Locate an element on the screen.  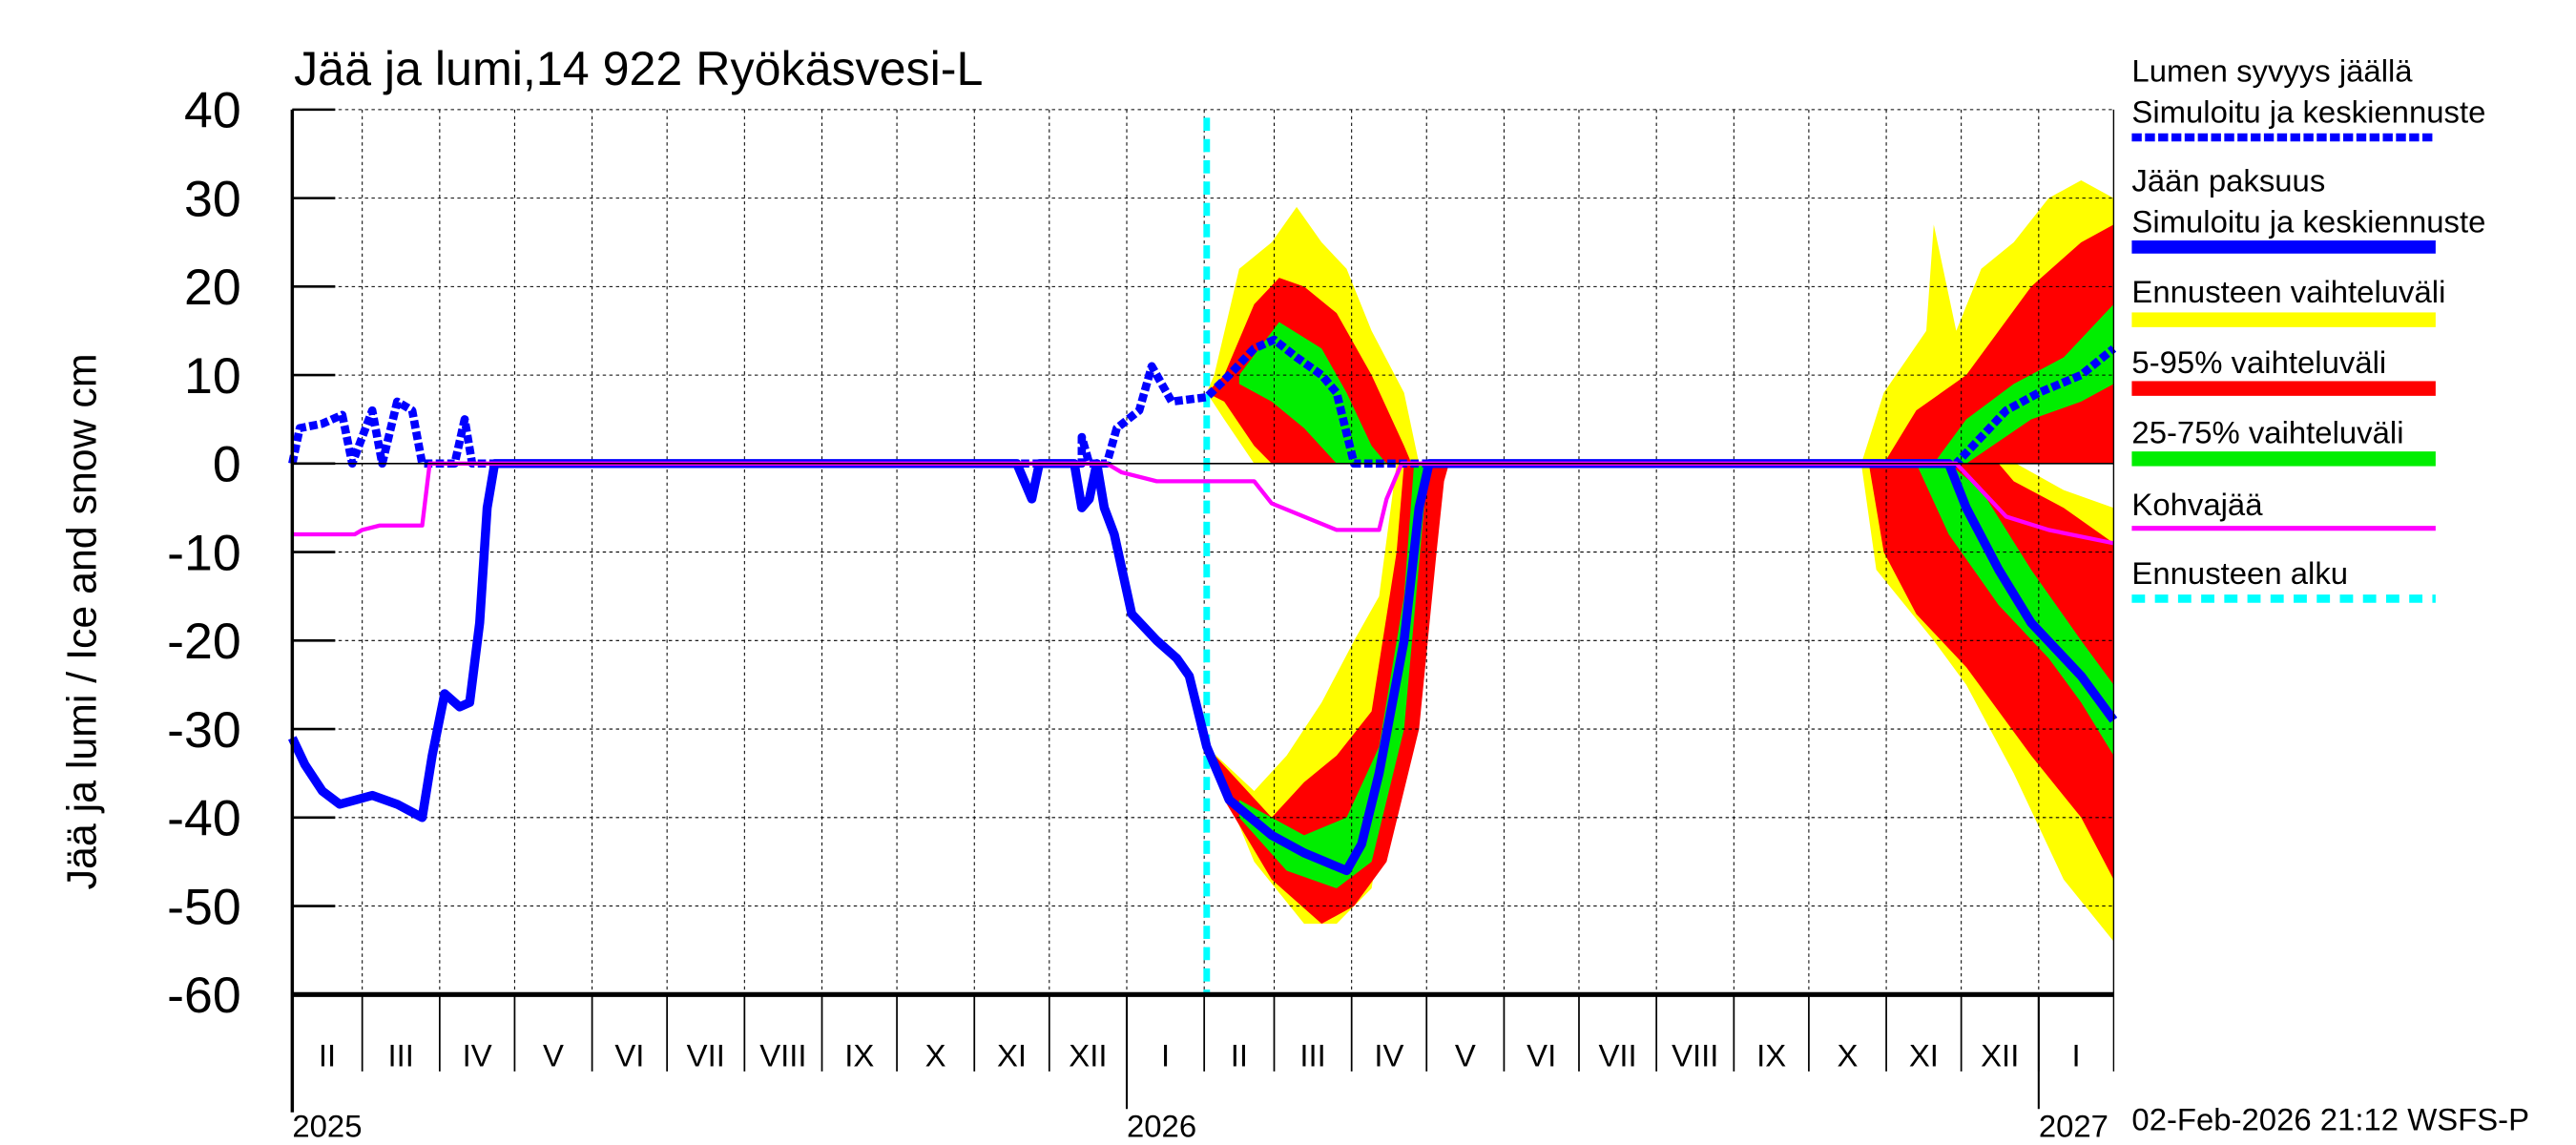
y-tick-label: 20 is located at coordinates (212, 288).